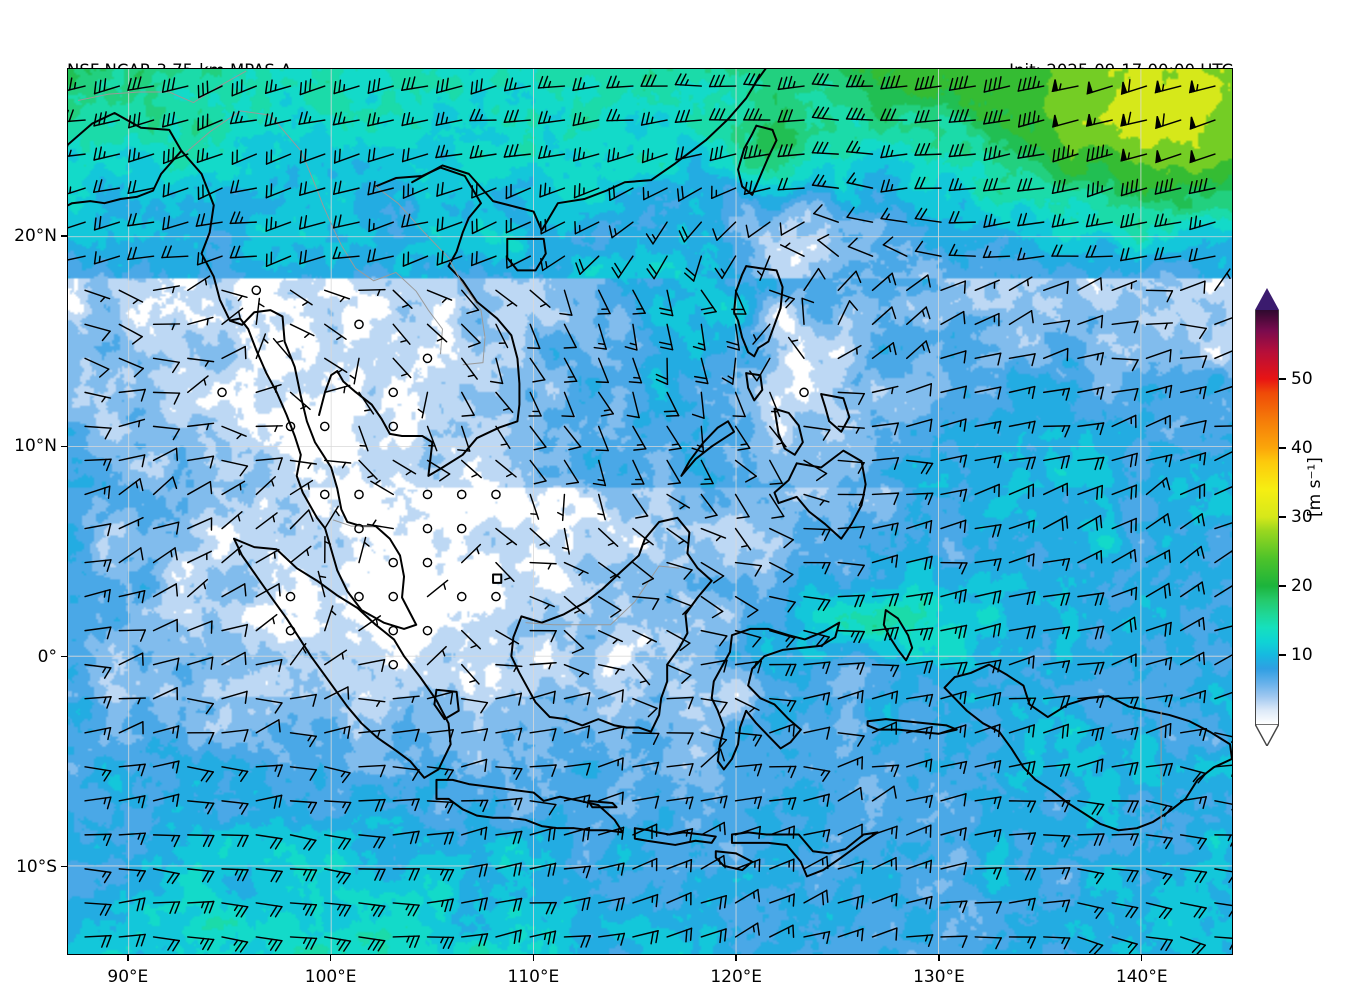 This screenshot has height=1002, width=1353. I want to click on x-axis-label: 100°E, so click(330, 977).